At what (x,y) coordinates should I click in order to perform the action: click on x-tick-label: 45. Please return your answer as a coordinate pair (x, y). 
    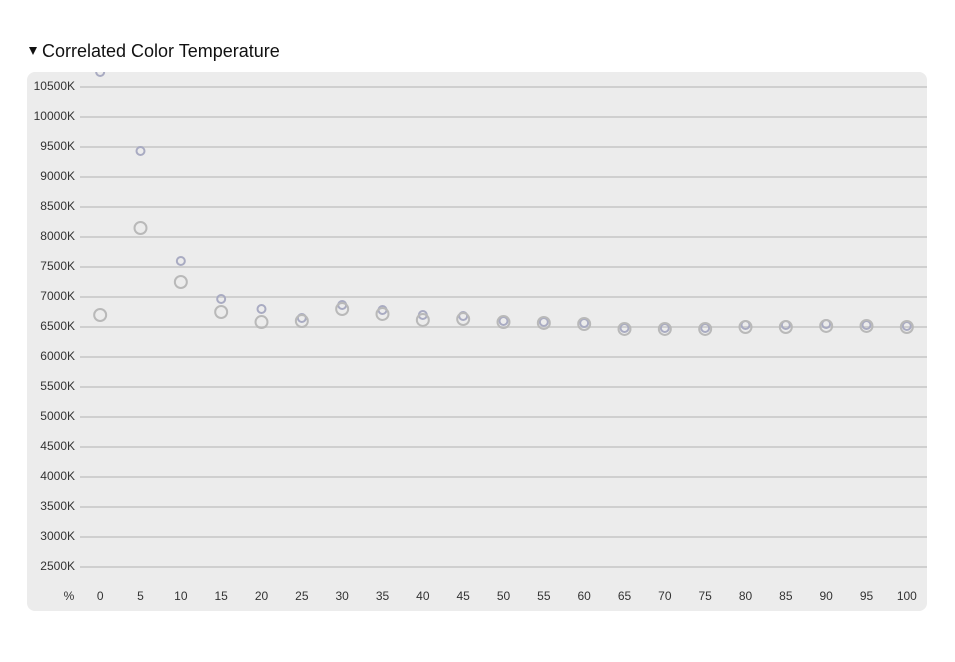
    Looking at the image, I should click on (463, 596).